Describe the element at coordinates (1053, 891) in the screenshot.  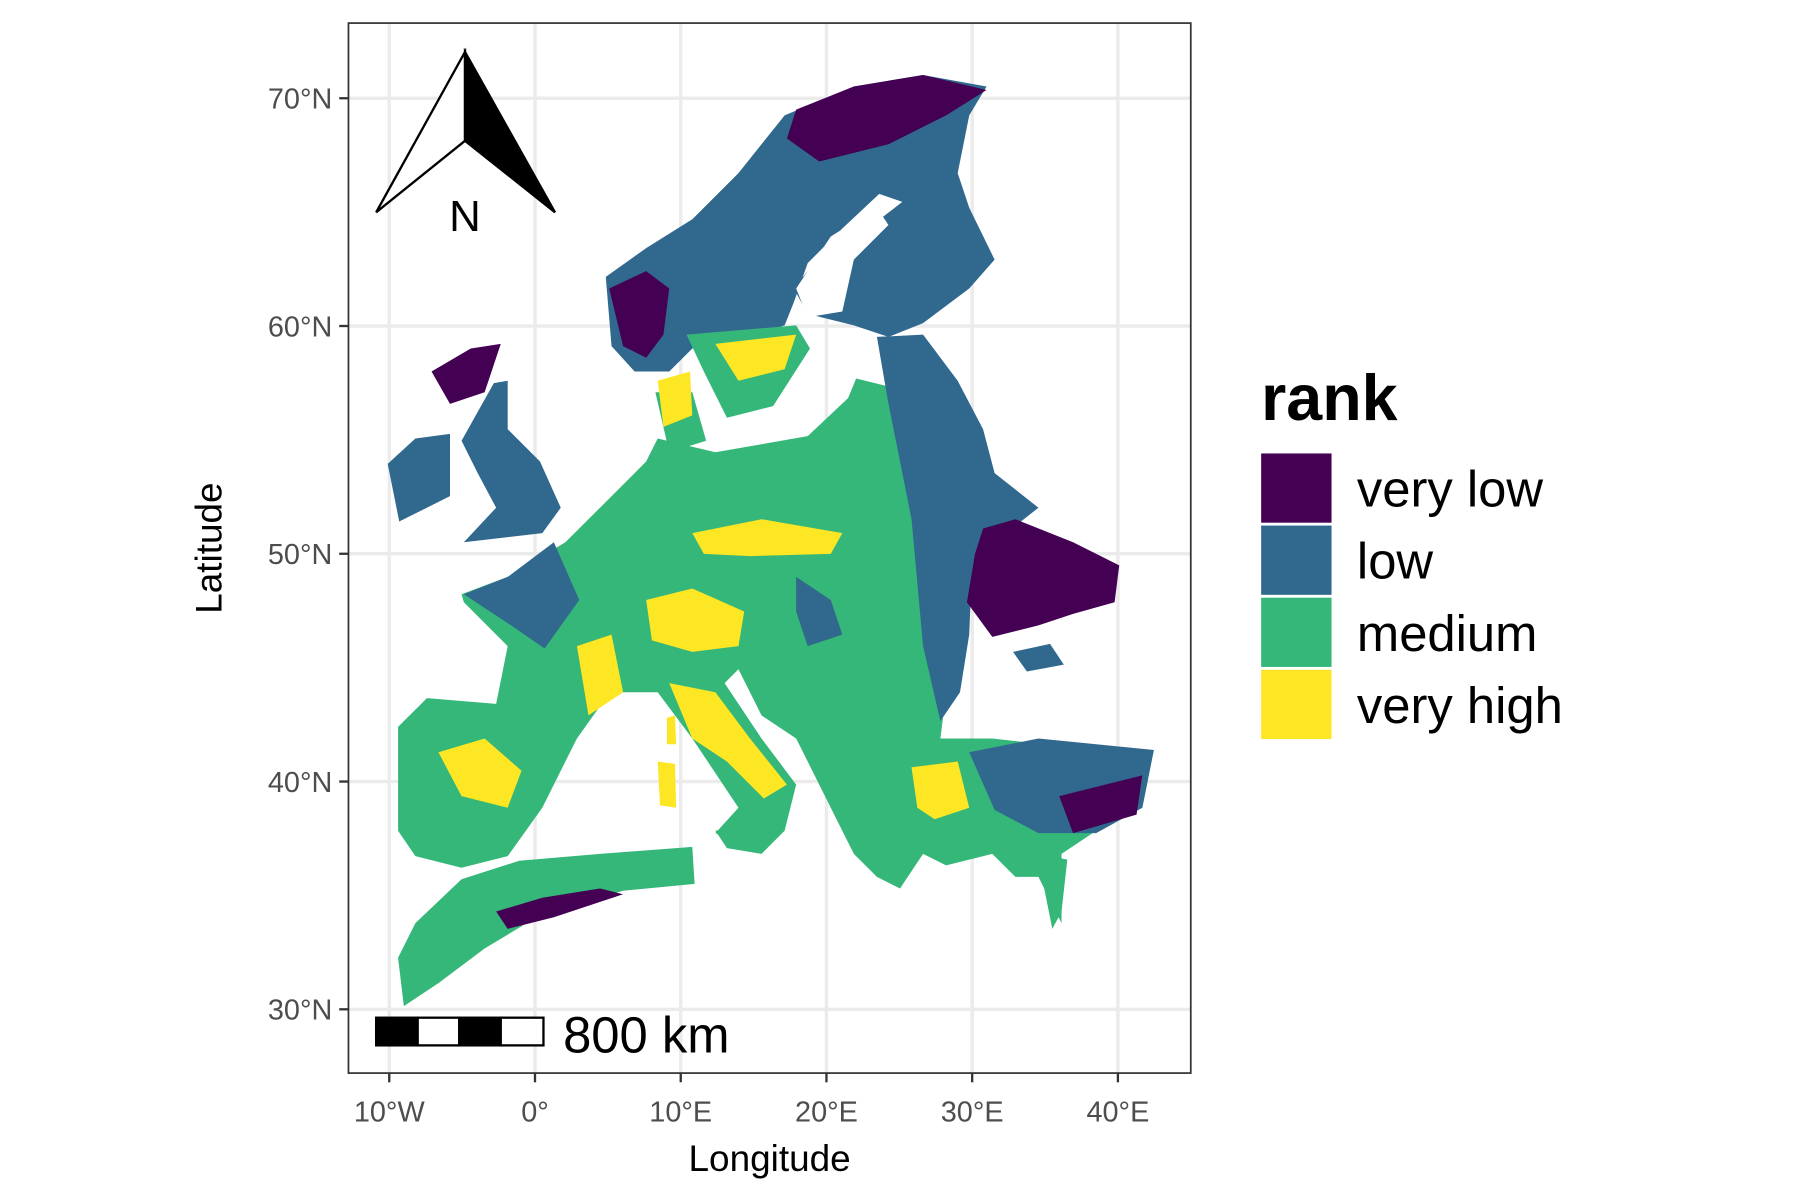
I see `region-levant` at that location.